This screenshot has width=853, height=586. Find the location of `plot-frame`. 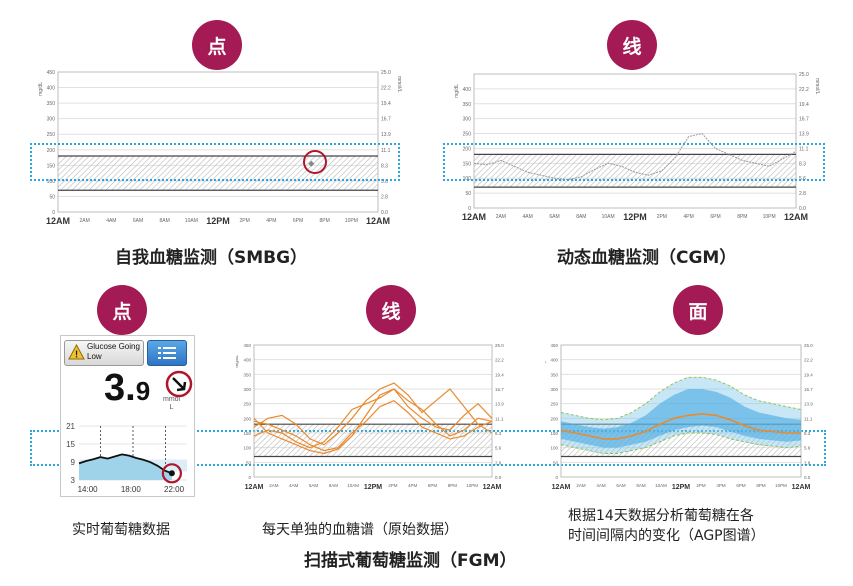

plot-frame is located at coordinates (218, 142).